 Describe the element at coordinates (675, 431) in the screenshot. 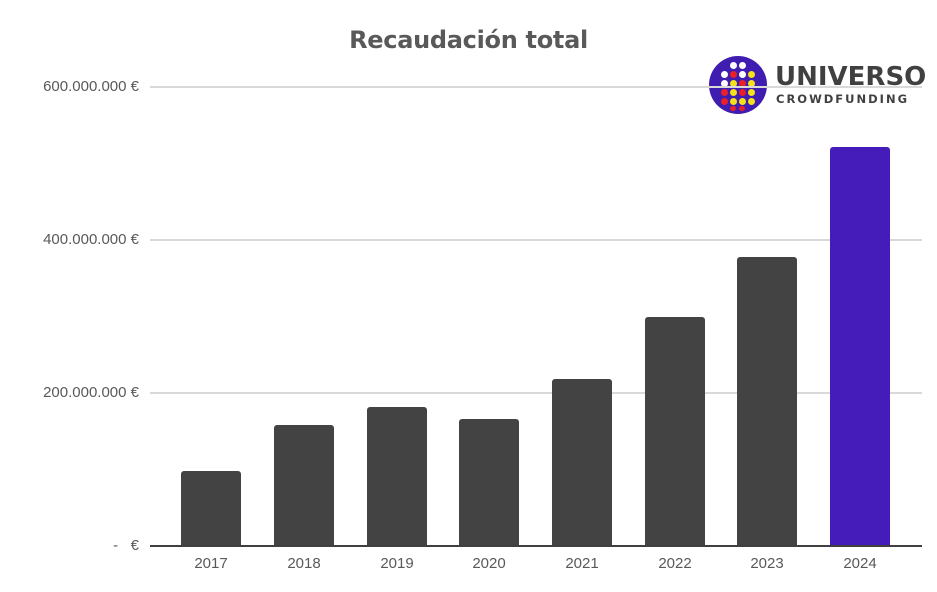

I see `bar-2022` at that location.